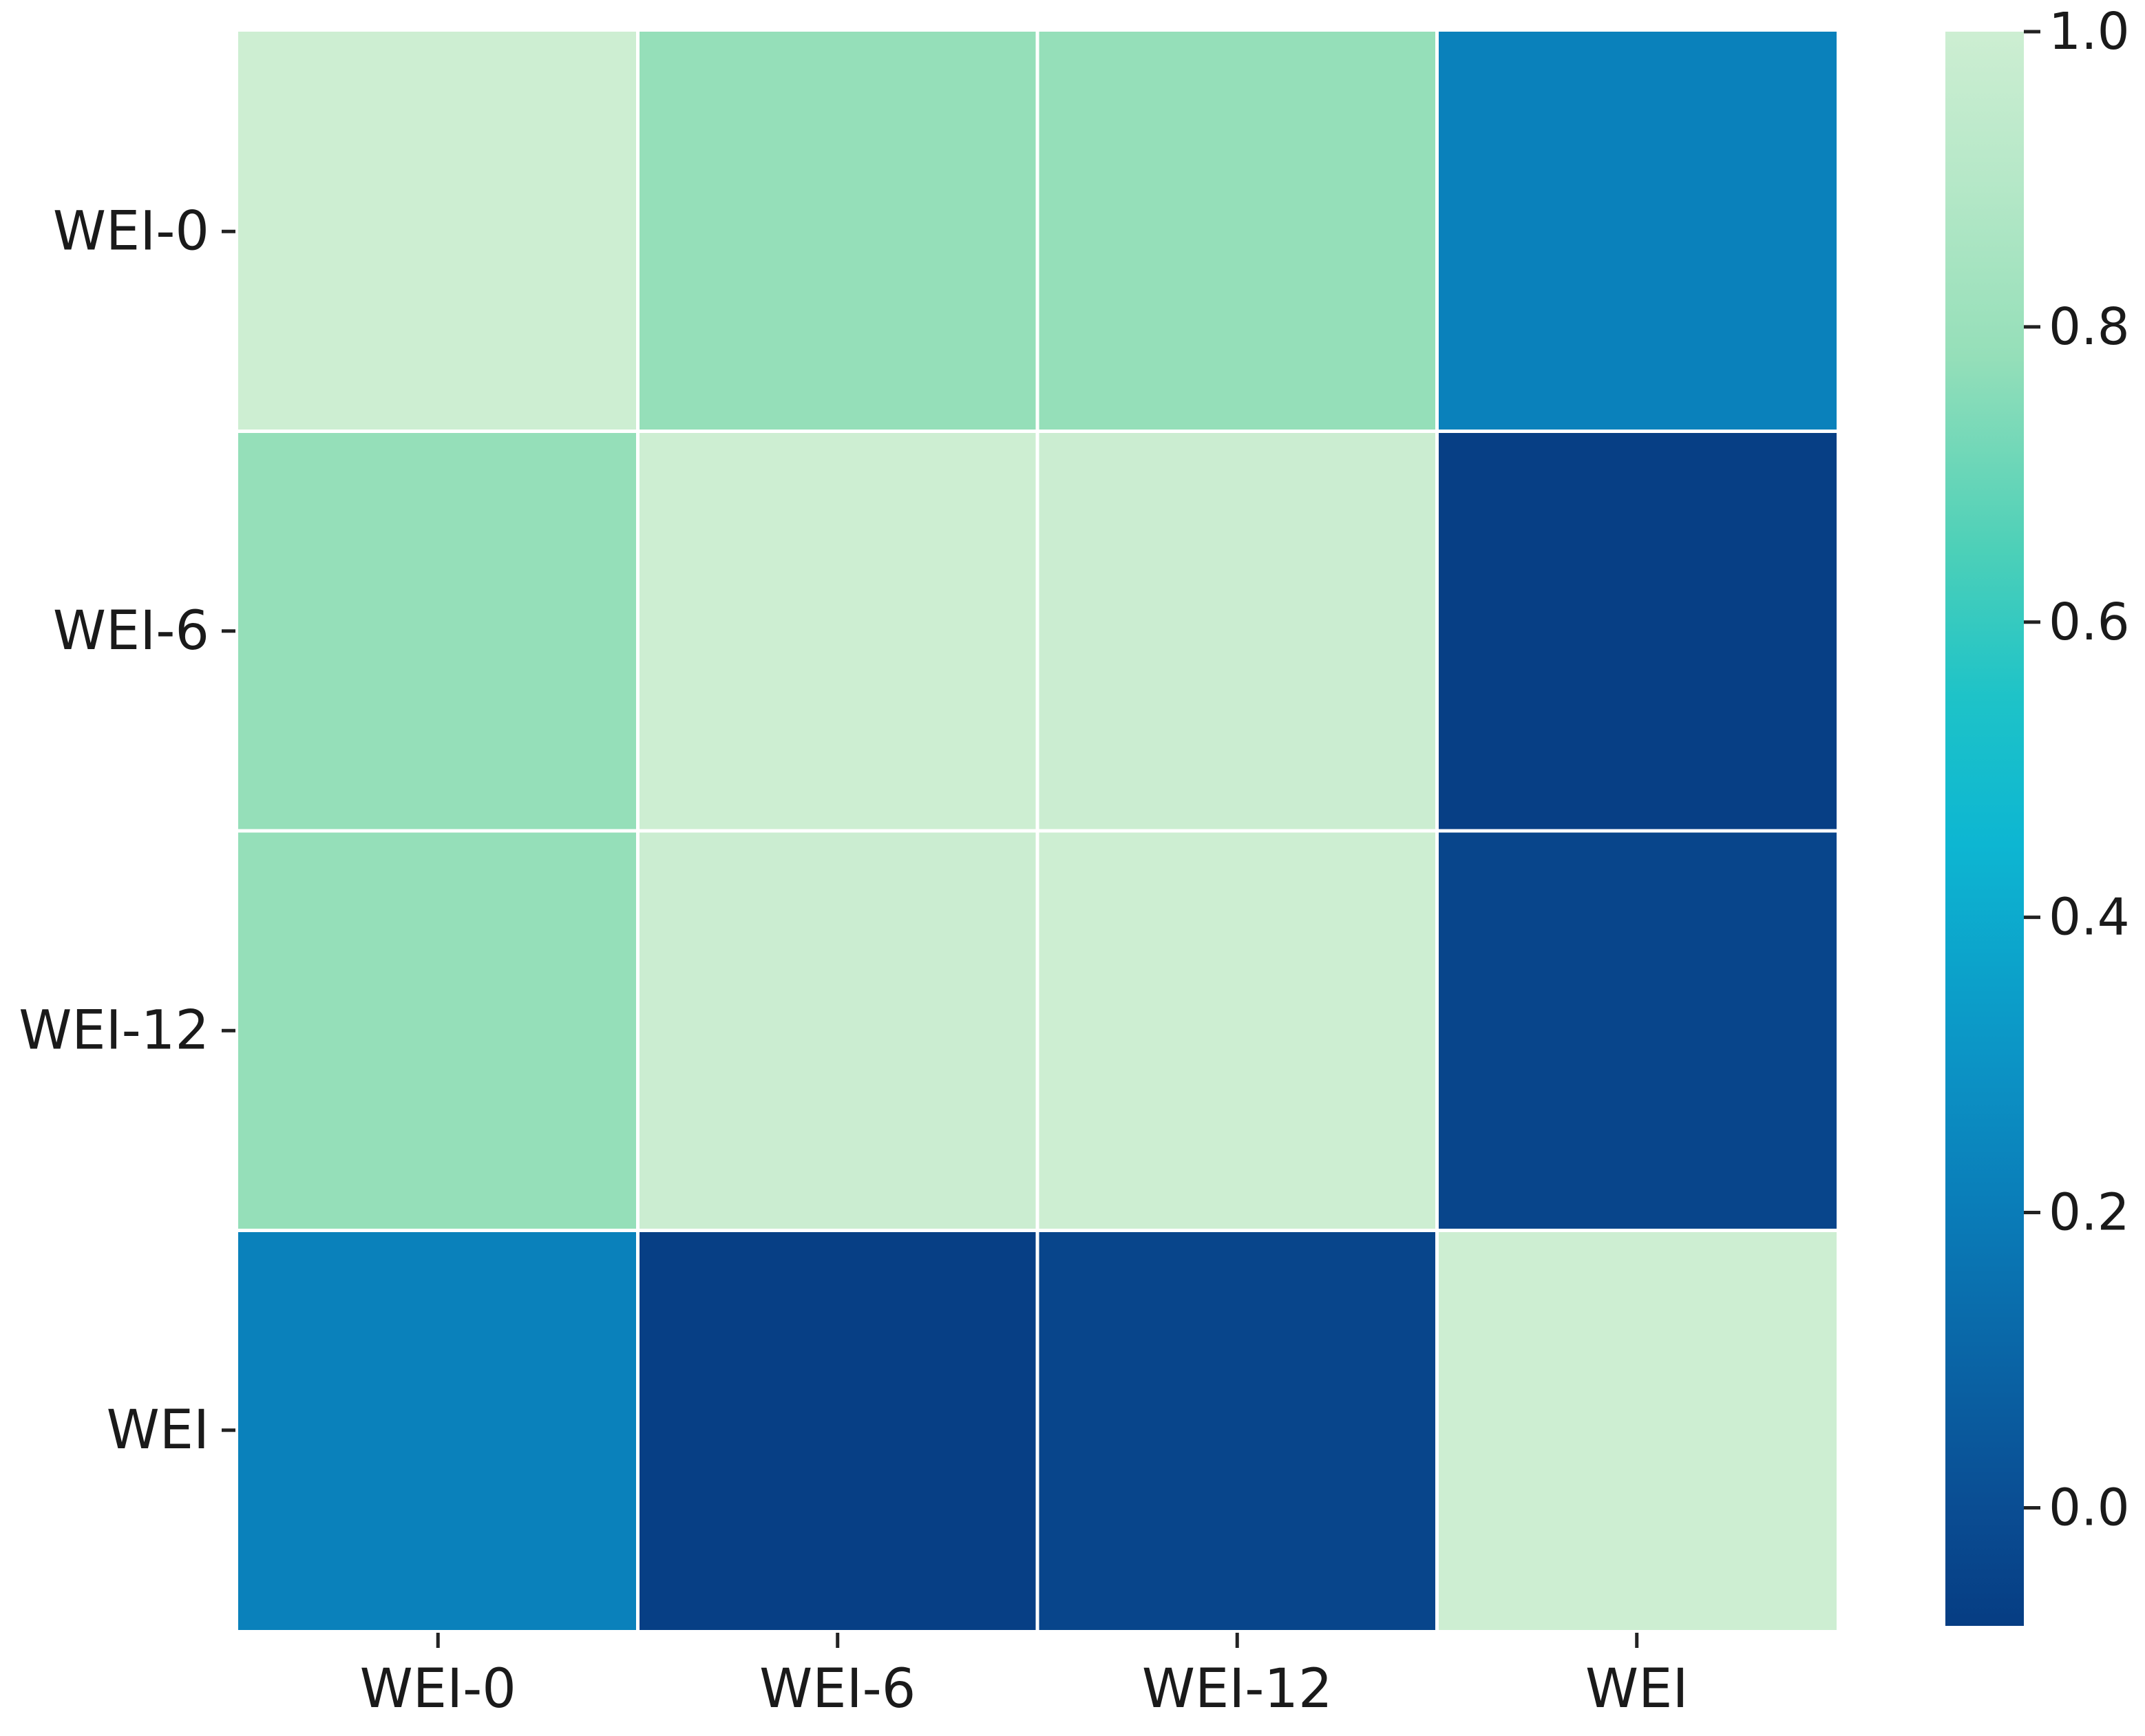  Describe the element at coordinates (1638, 1030) in the screenshot. I see `heatmap-cell-wei-12-wei` at that location.